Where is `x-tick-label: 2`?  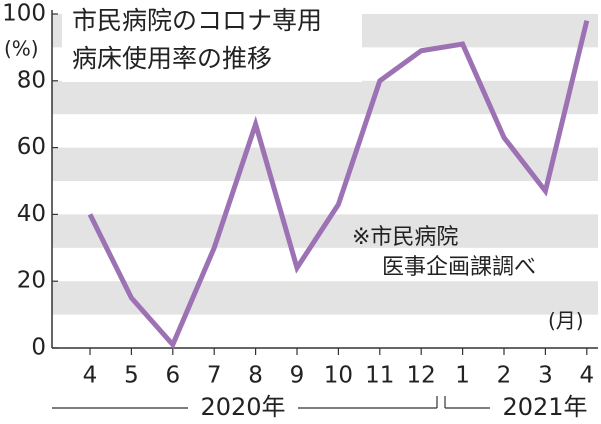
x-tick-label: 2 is located at coordinates (504, 376).